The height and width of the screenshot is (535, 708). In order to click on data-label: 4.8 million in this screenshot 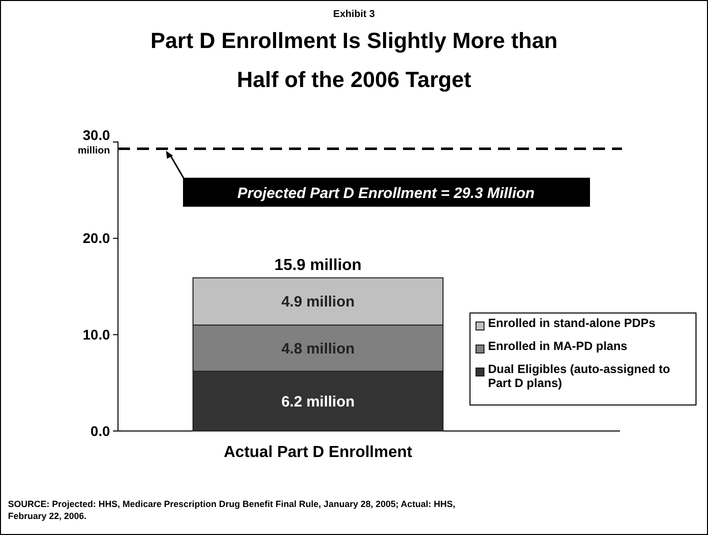, I will do `click(318, 349)`.